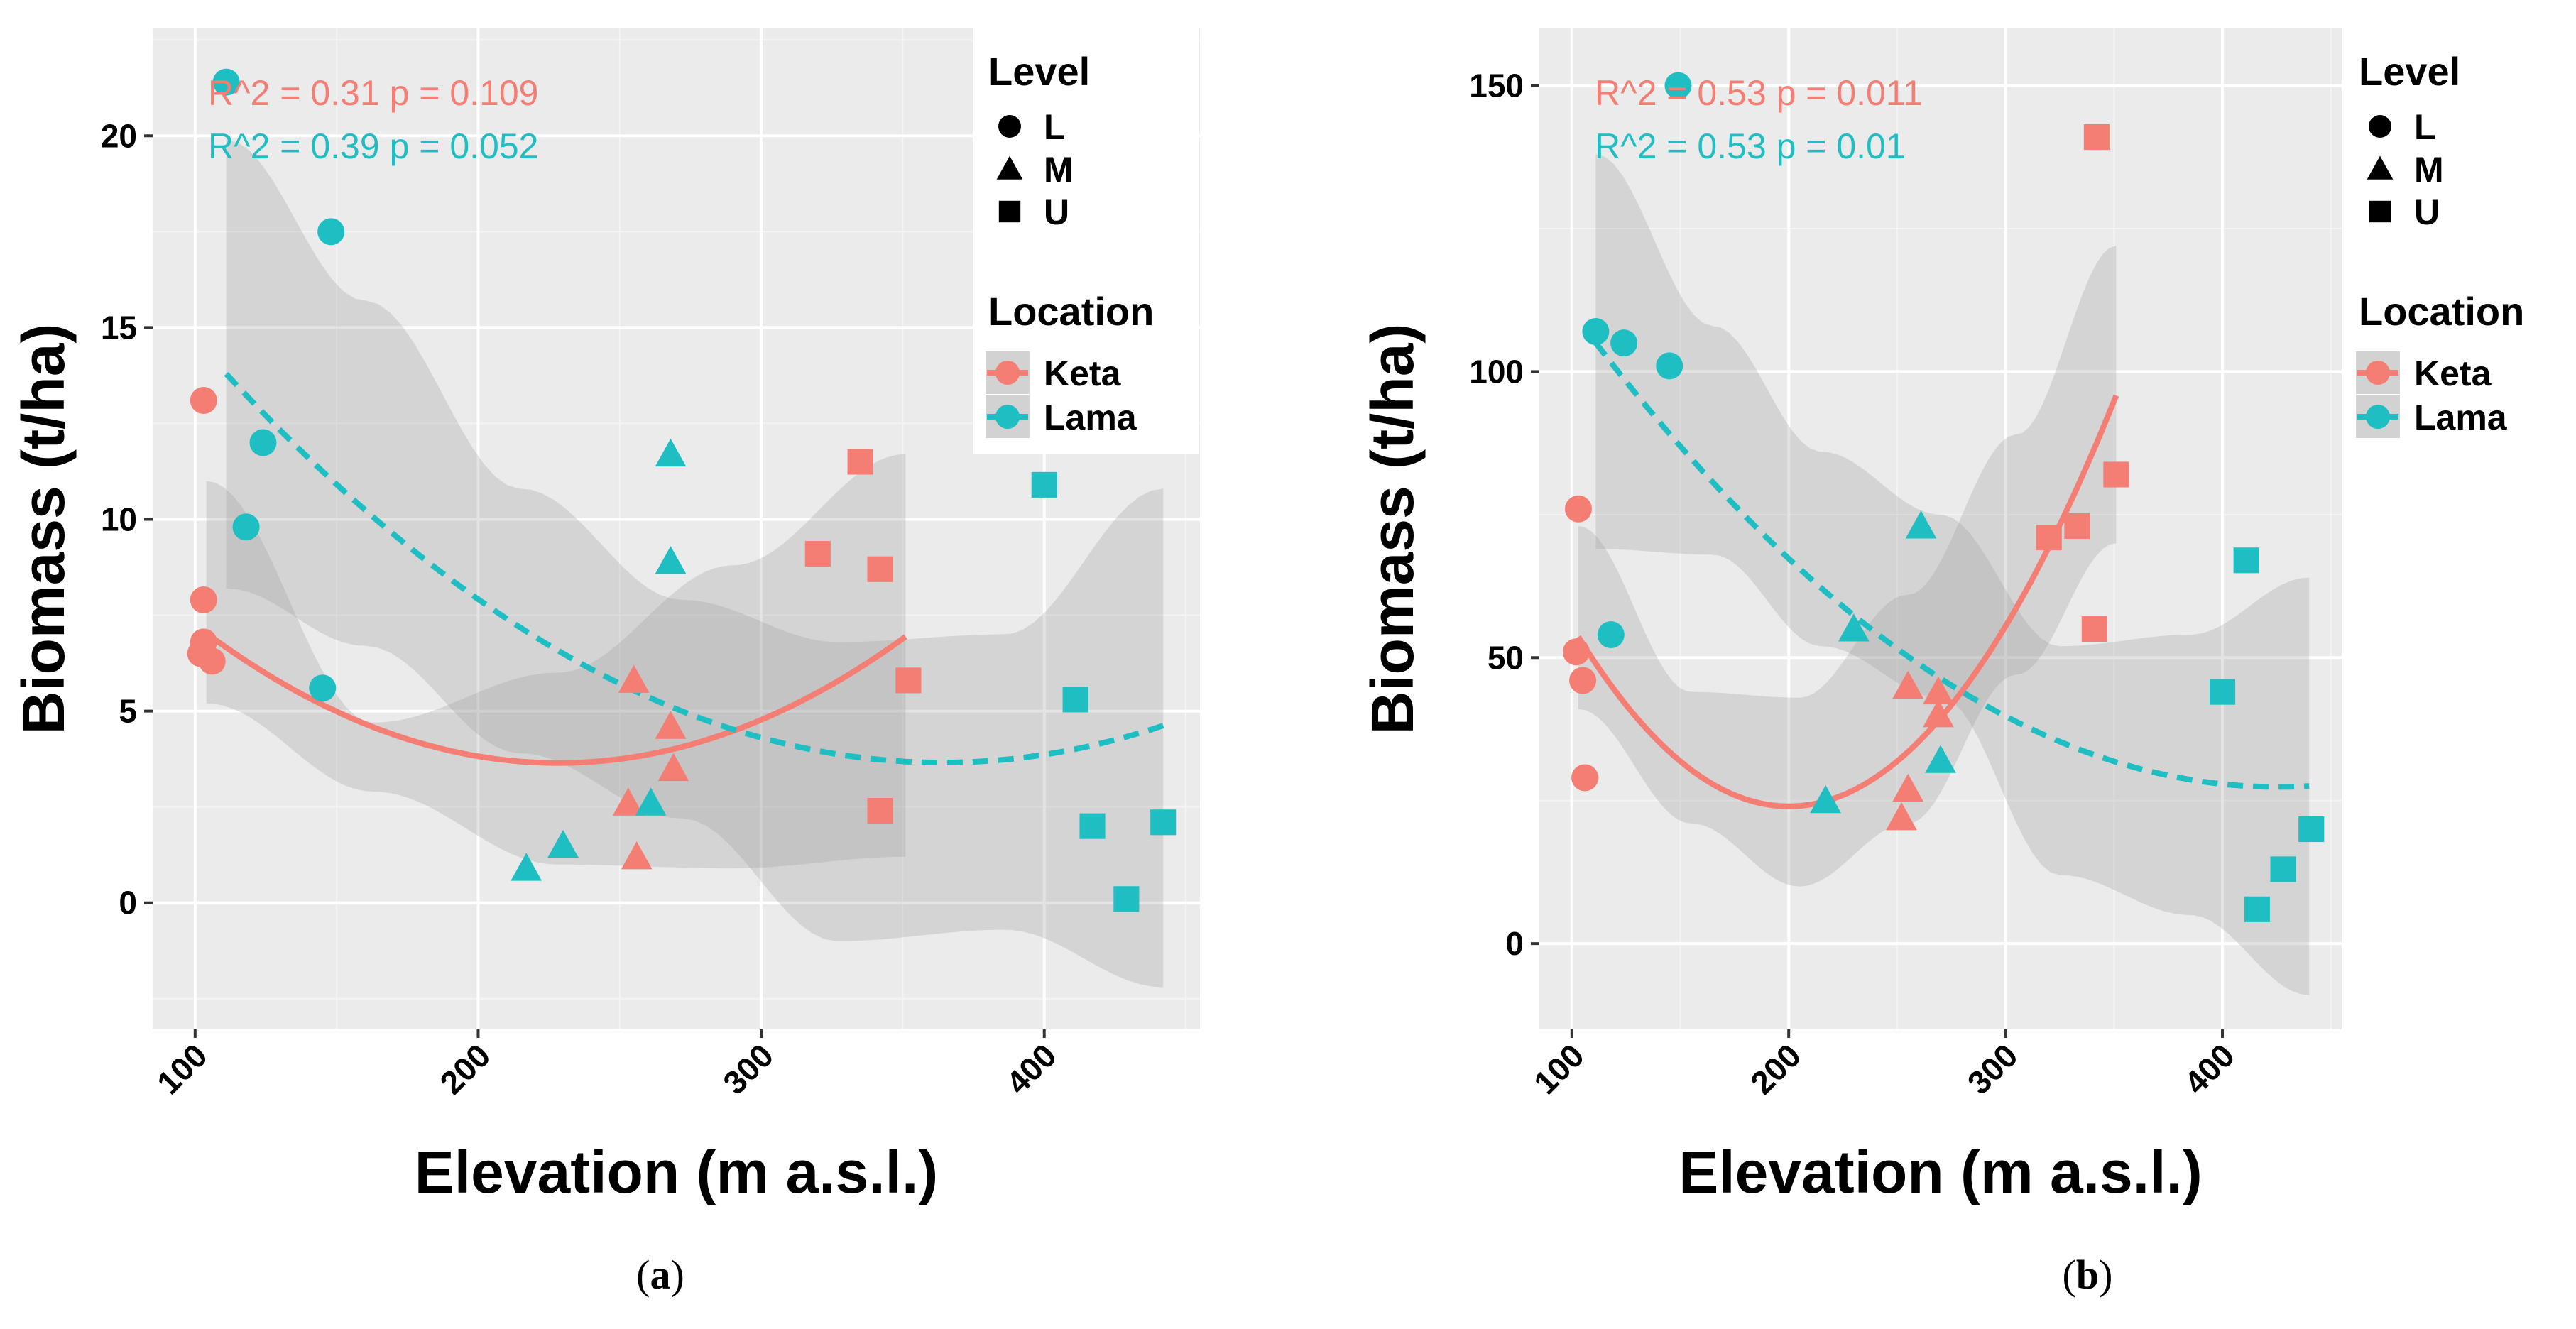 The height and width of the screenshot is (1329, 2576). Describe the element at coordinates (2380, 211) in the screenshot. I see `legend-key-square` at that location.